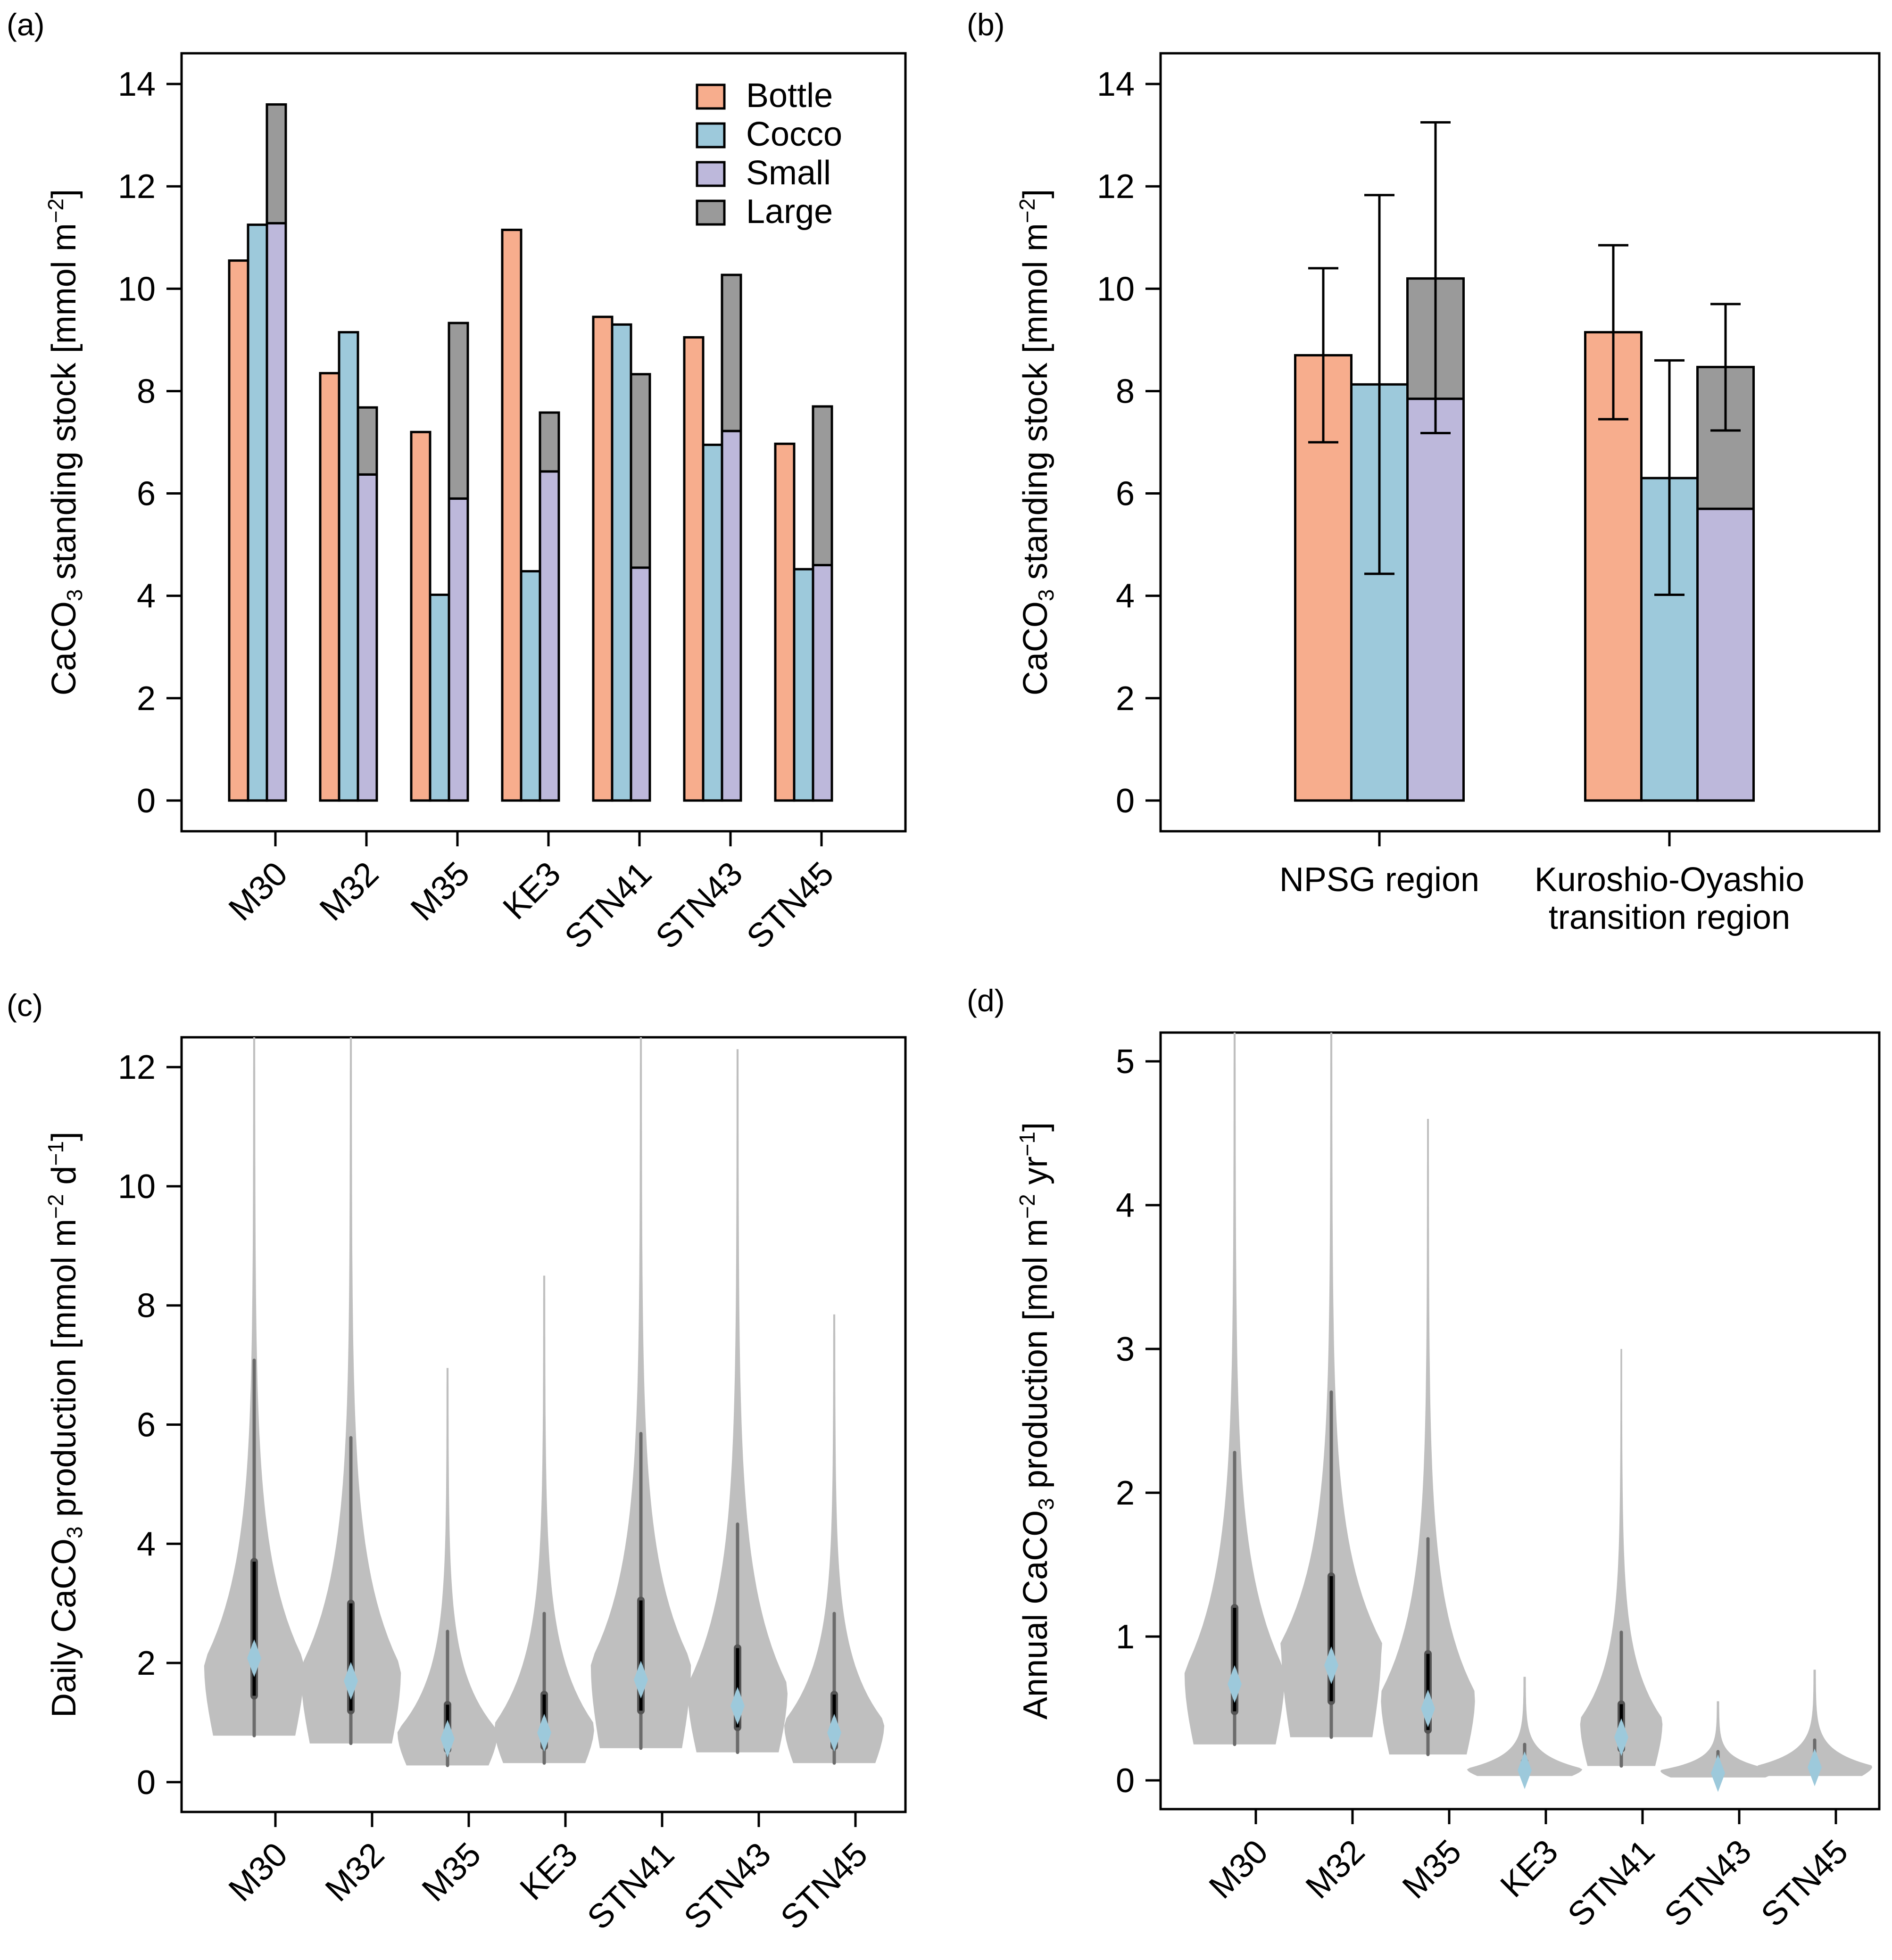 The height and width of the screenshot is (1960, 1892). I want to click on x-tick-label: Kuroshio-Oyashio, so click(1669, 880).